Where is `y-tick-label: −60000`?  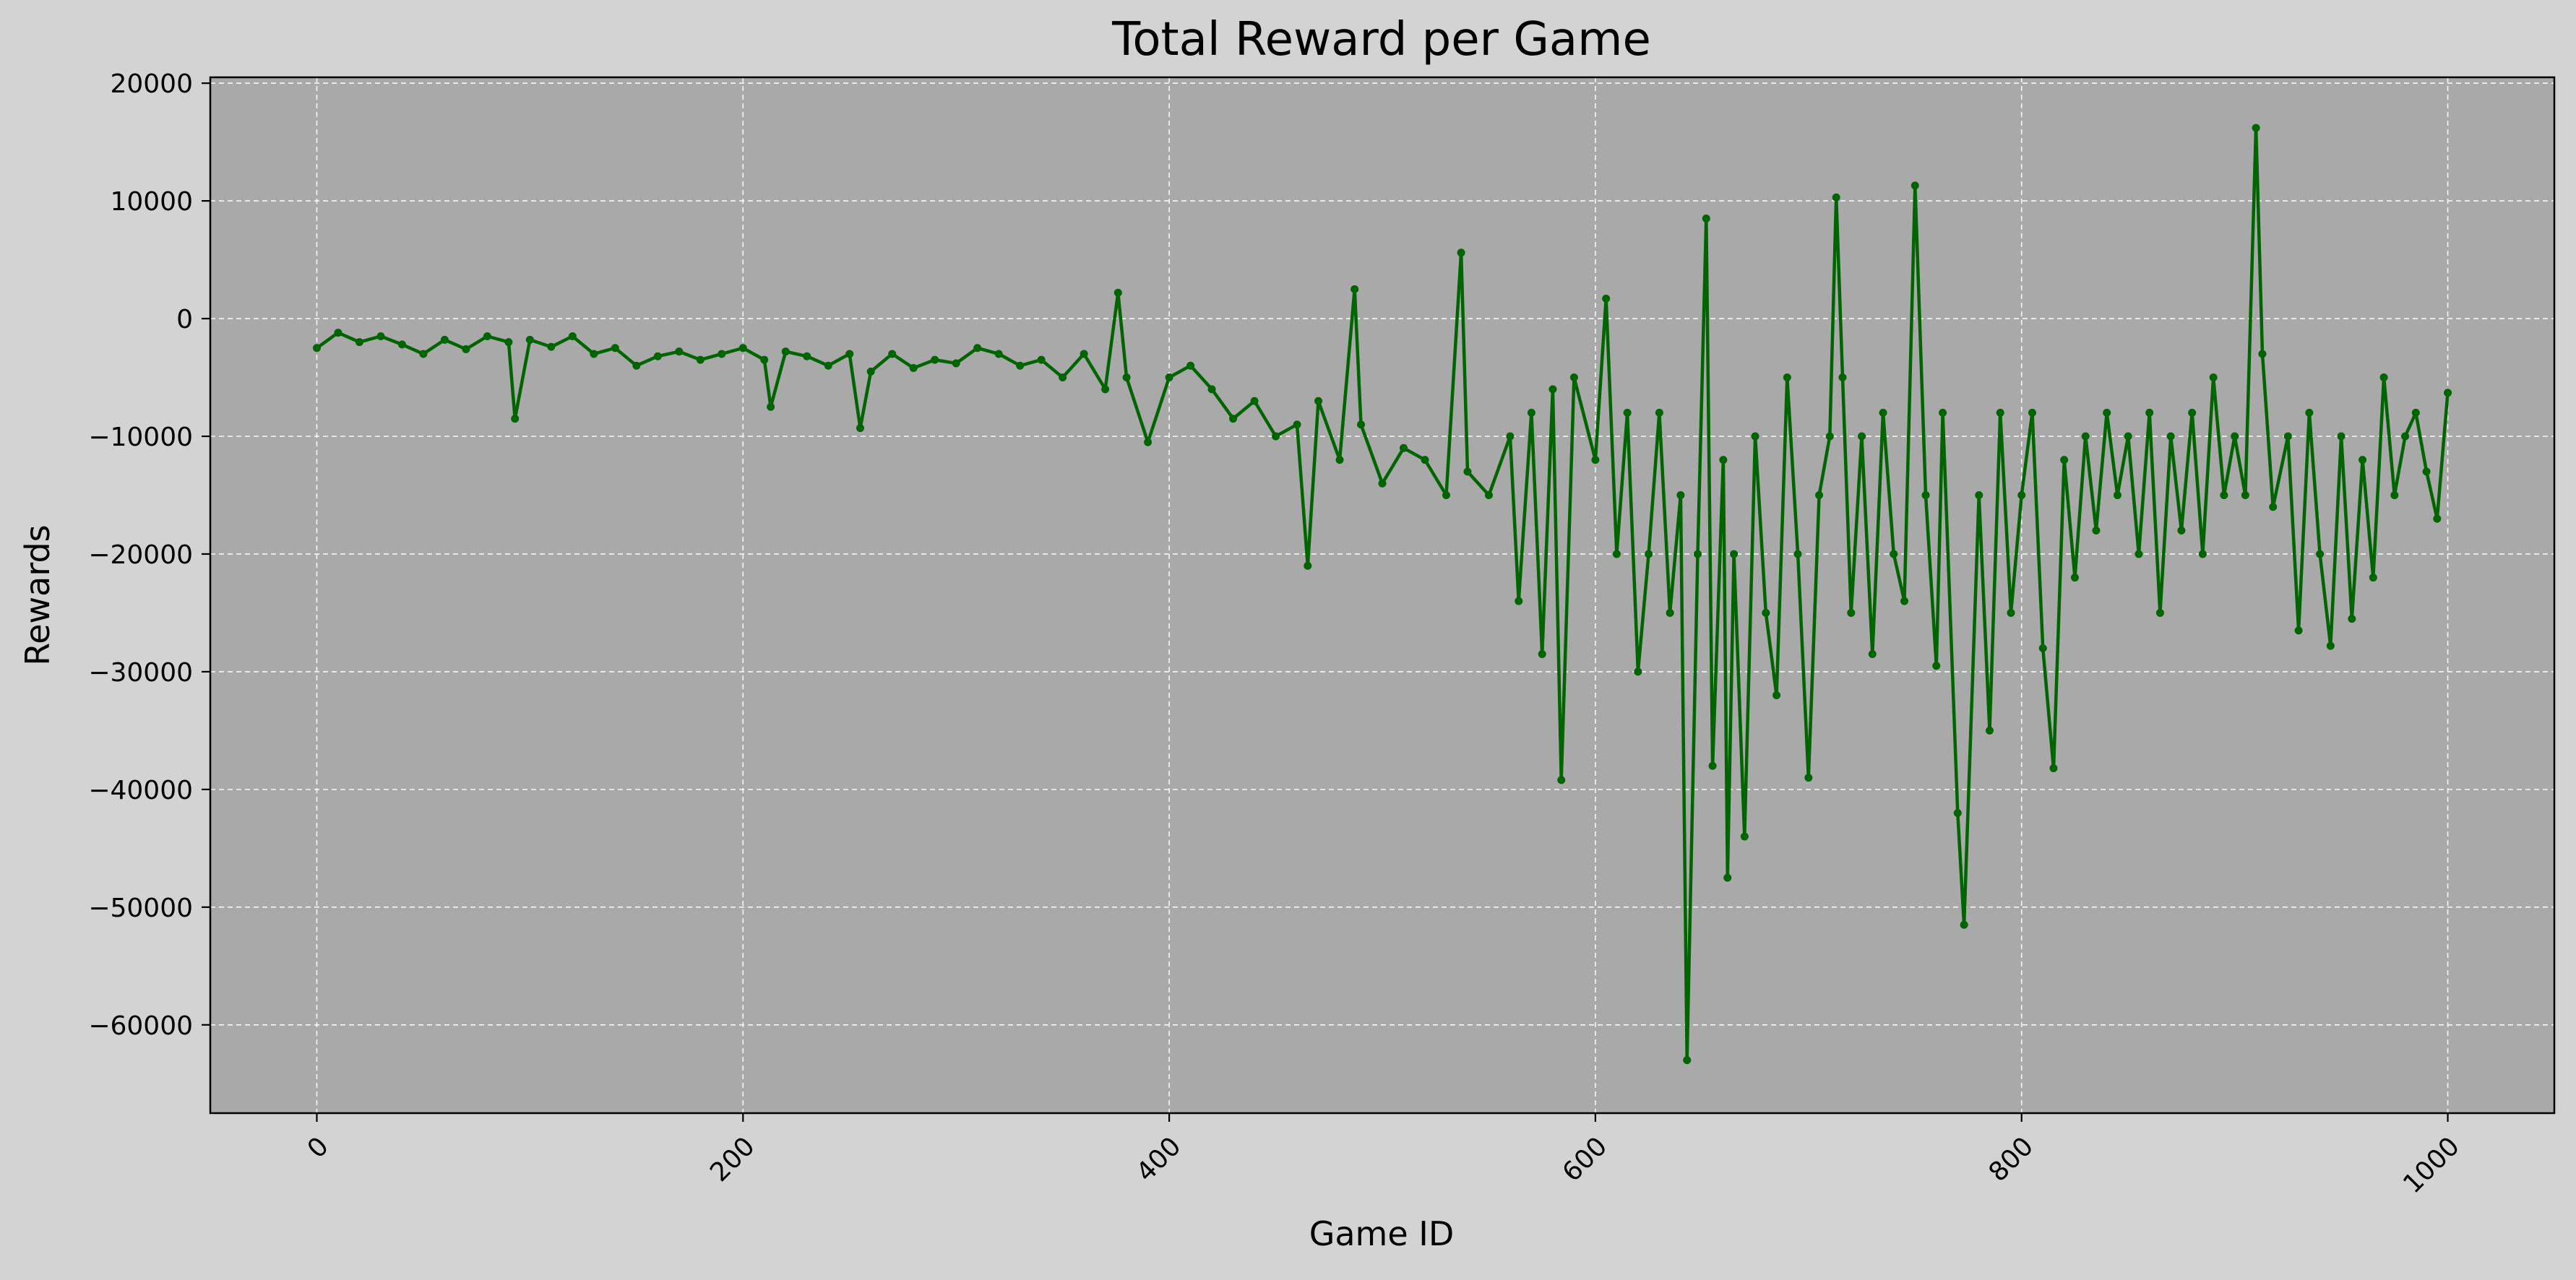
y-tick-label: −60000 is located at coordinates (140, 1026).